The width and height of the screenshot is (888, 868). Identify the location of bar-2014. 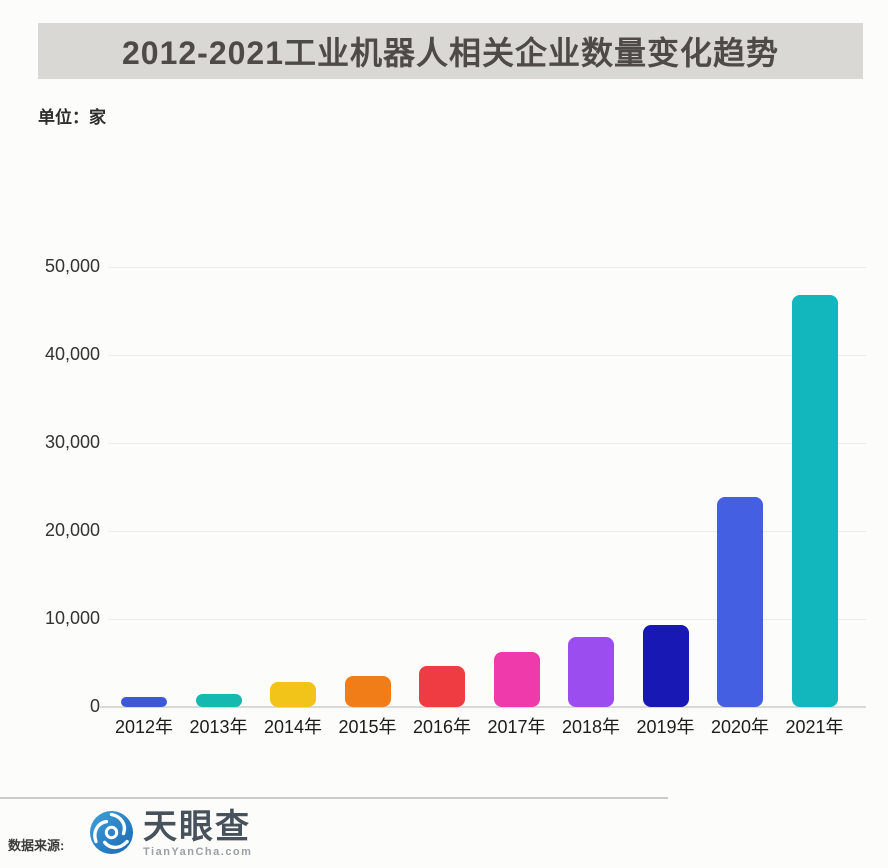
(293, 694).